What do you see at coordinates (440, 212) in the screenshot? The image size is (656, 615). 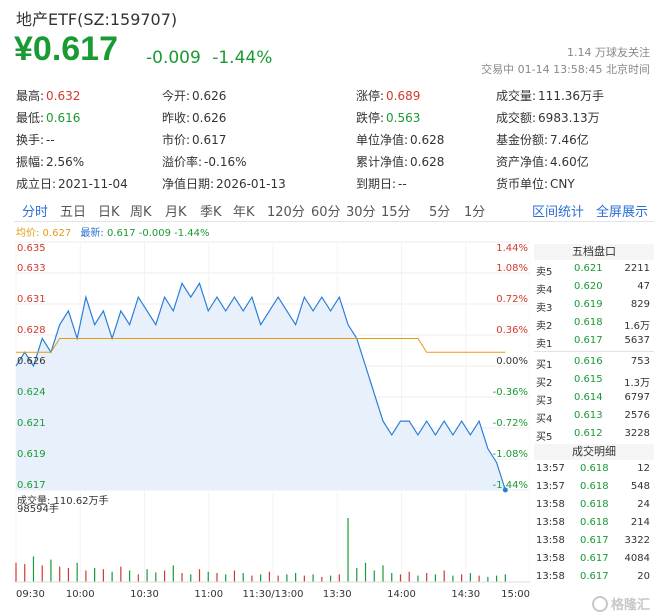 I see `tab-11: 5分` at bounding box center [440, 212].